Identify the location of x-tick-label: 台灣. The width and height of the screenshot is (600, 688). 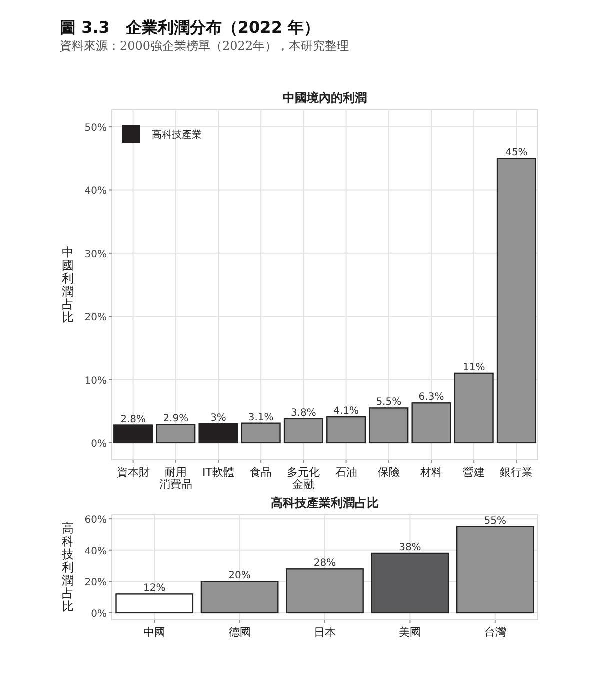
(495, 632).